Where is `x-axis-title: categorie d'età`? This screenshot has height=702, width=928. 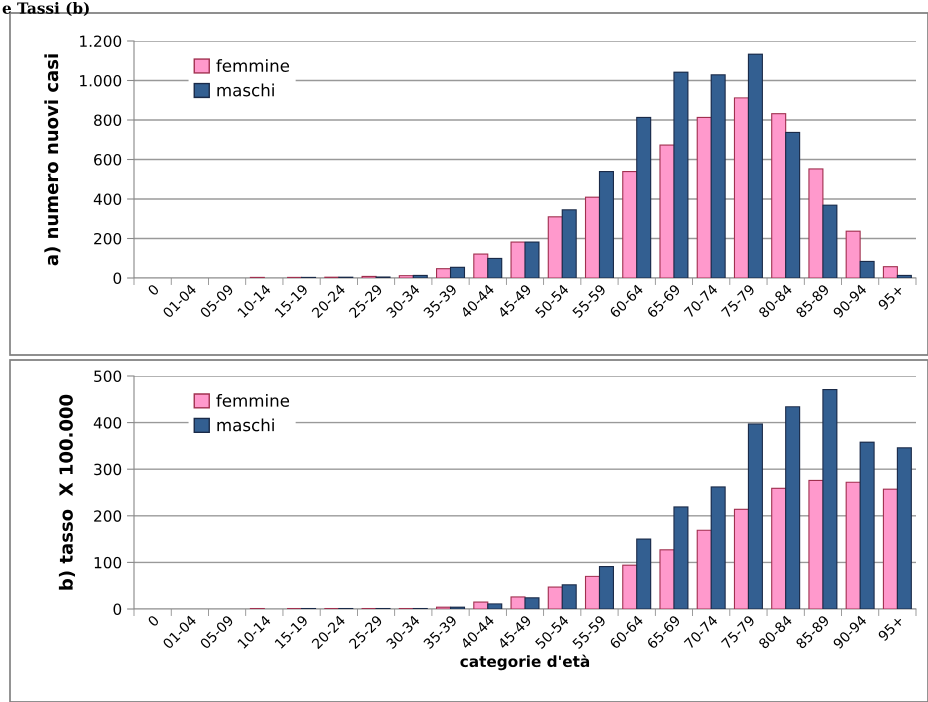
x-axis-title: categorie d'età is located at coordinates (525, 662).